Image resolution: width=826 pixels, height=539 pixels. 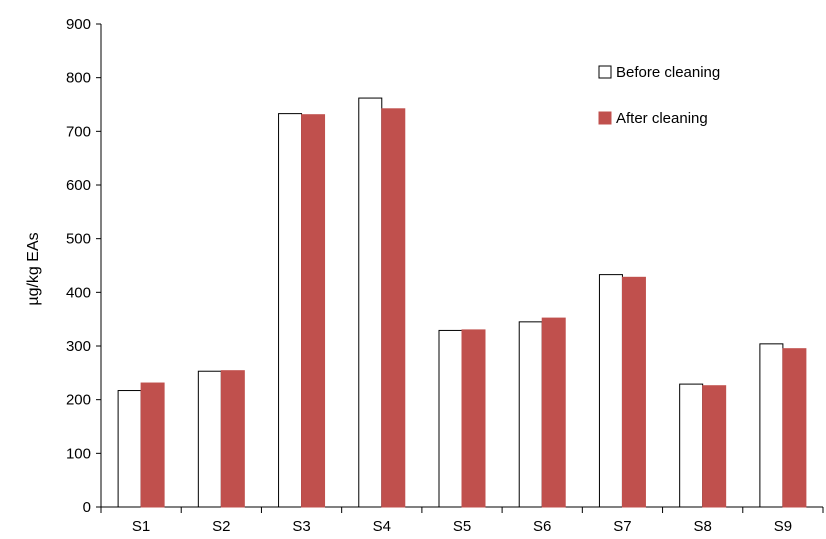 I want to click on x-axis: S1 S2 S3 S4 S5 S6 S7 S8 S9, so click(x=462, y=520).